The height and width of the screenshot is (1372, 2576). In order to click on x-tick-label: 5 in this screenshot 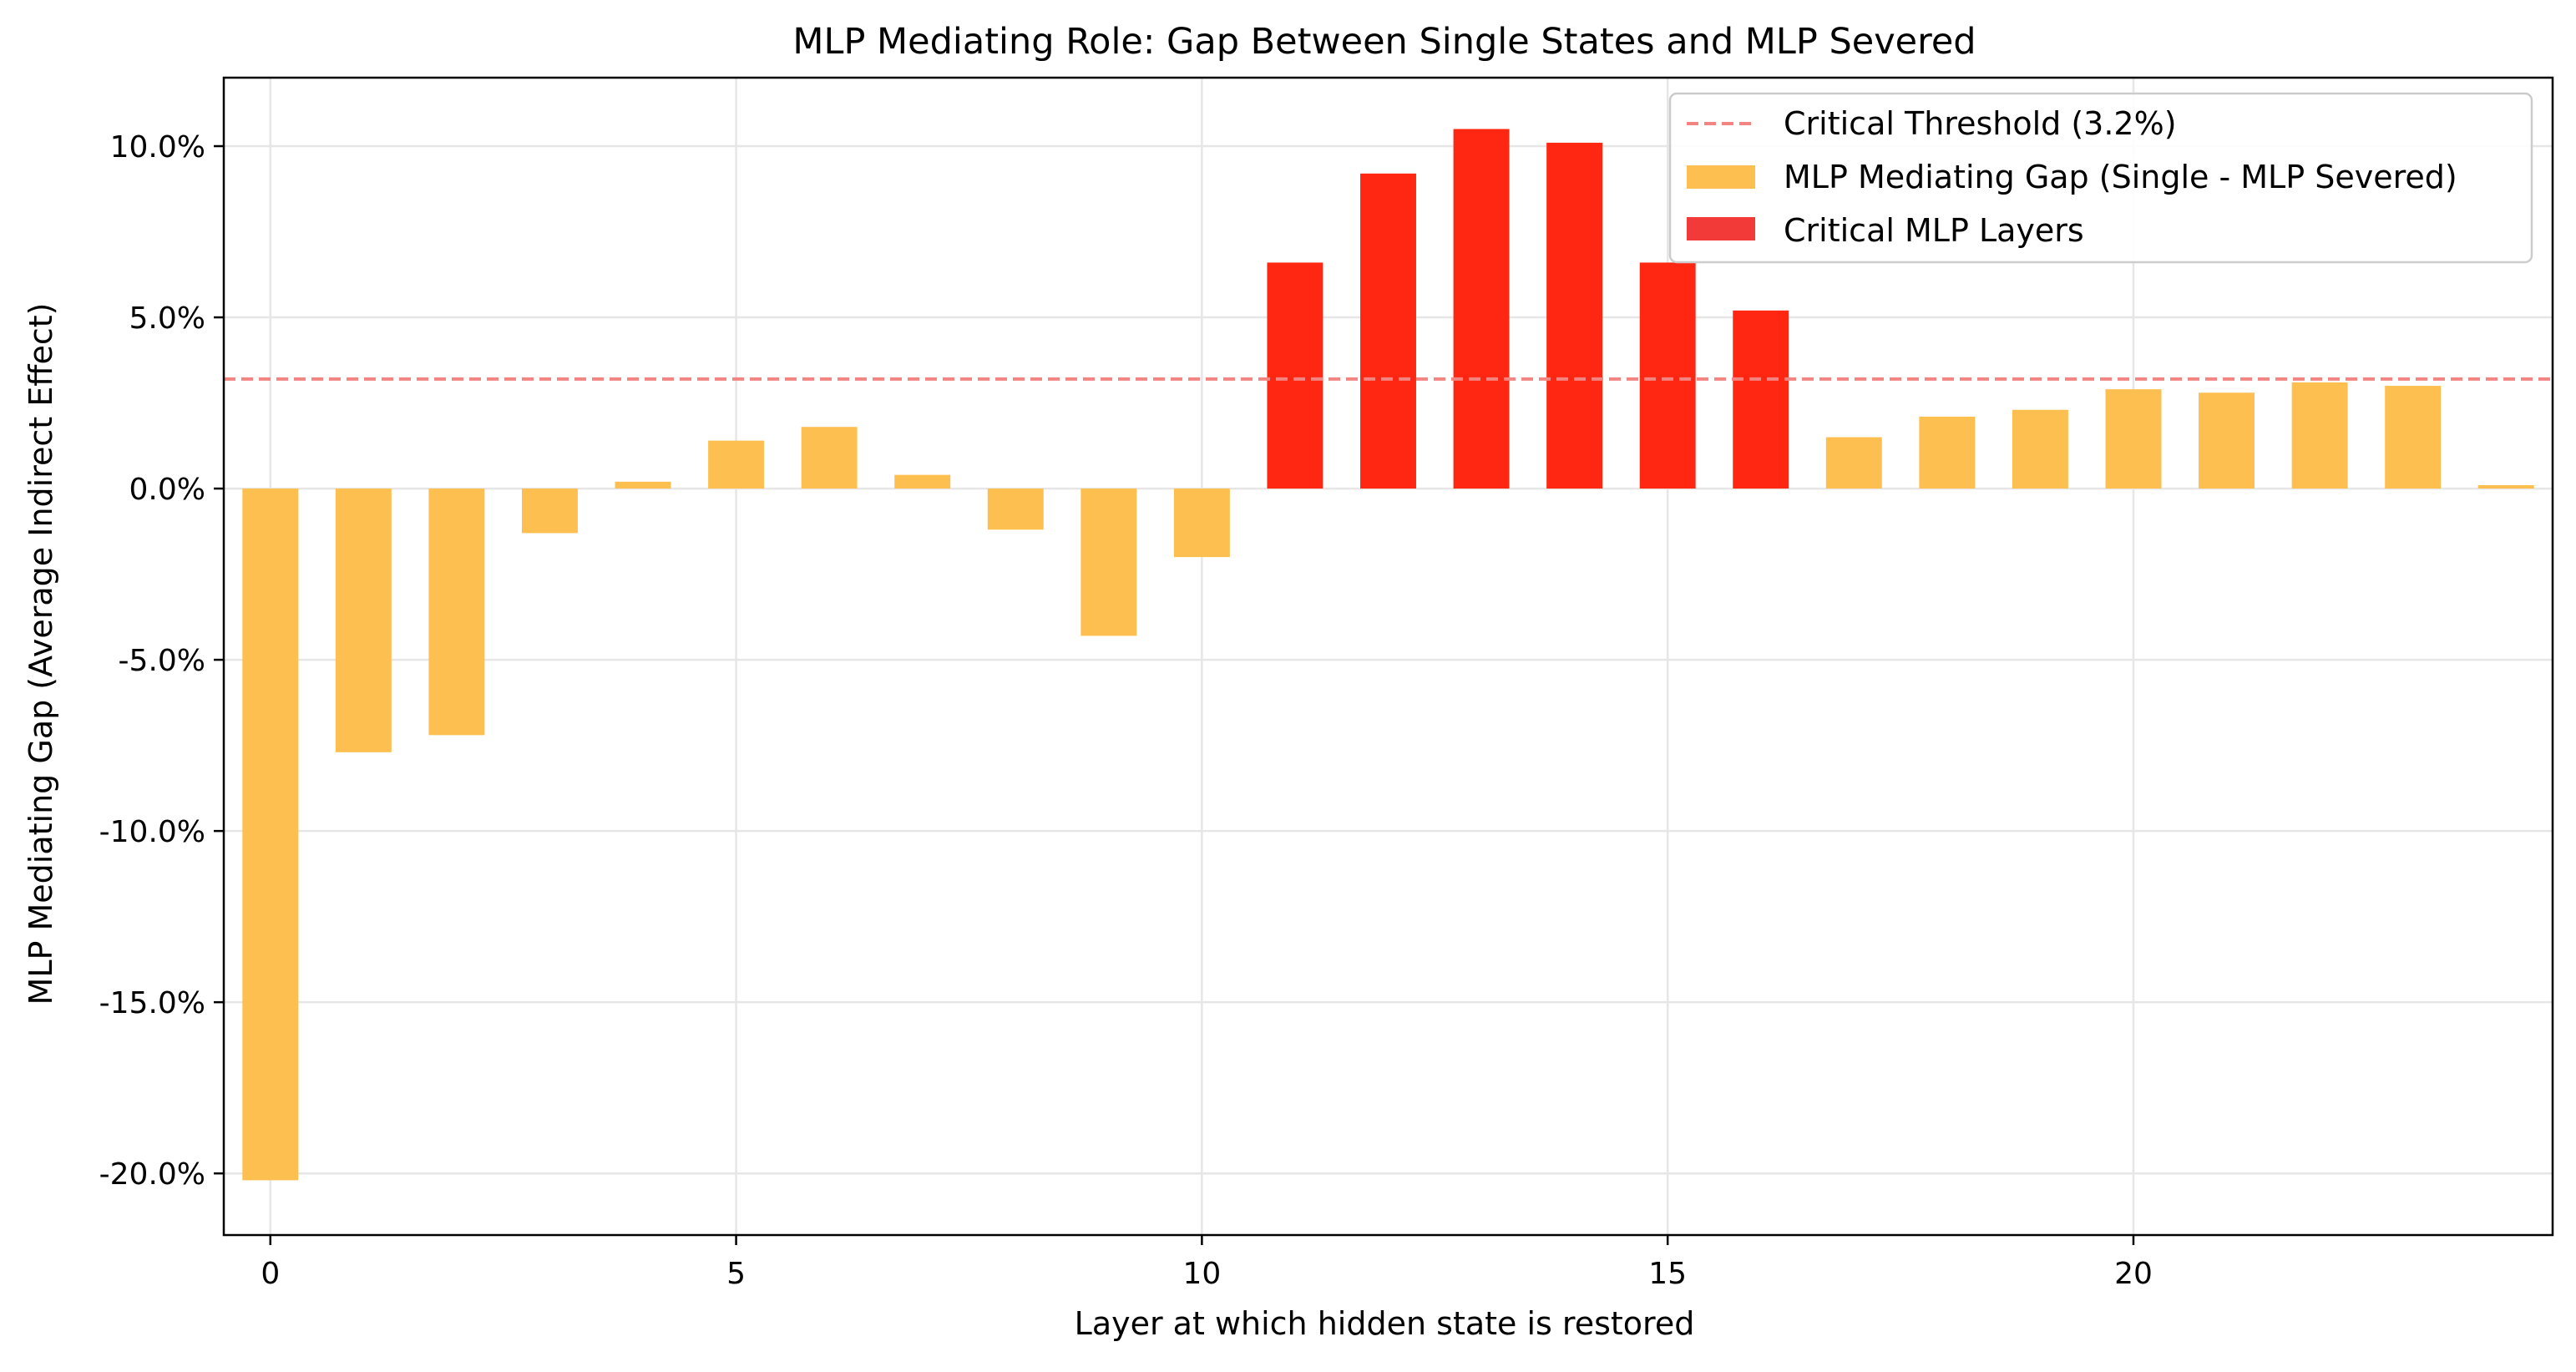, I will do `click(736, 1274)`.